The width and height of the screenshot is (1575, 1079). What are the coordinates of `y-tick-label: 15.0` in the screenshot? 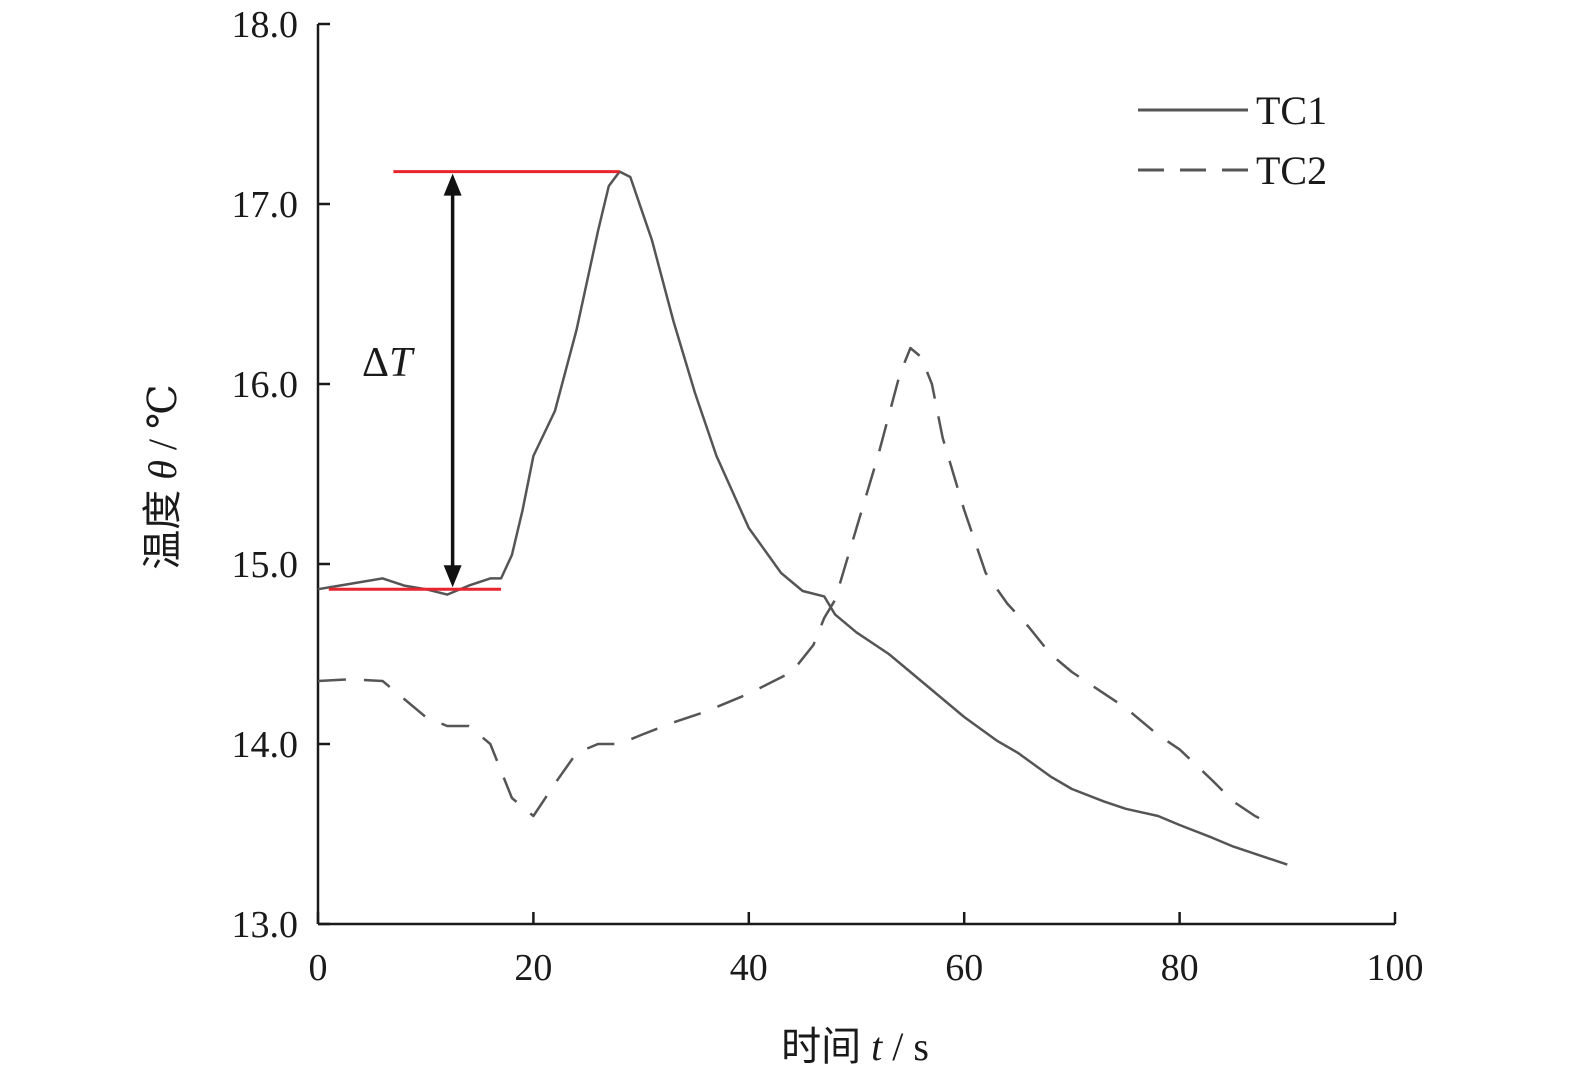 It's located at (265, 565).